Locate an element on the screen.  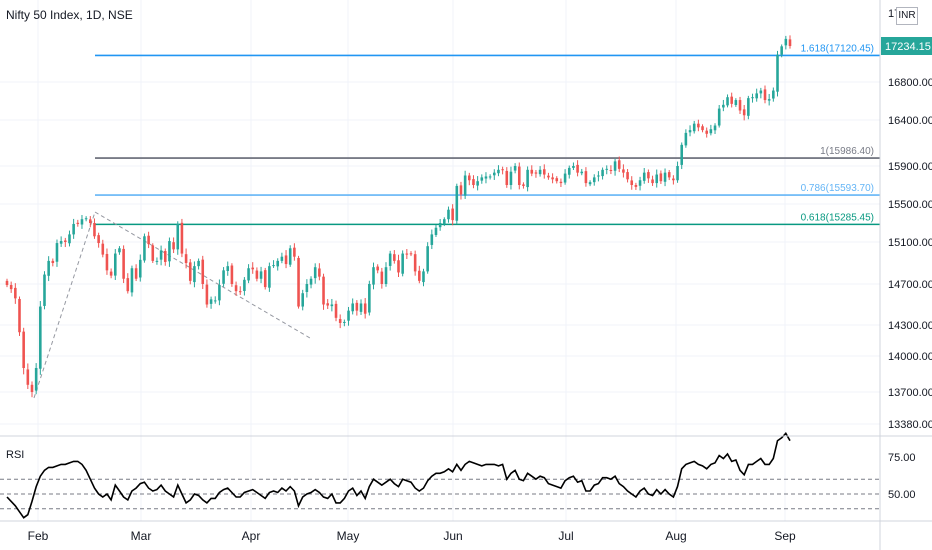
last-price-tag is located at coordinates (906, 46).